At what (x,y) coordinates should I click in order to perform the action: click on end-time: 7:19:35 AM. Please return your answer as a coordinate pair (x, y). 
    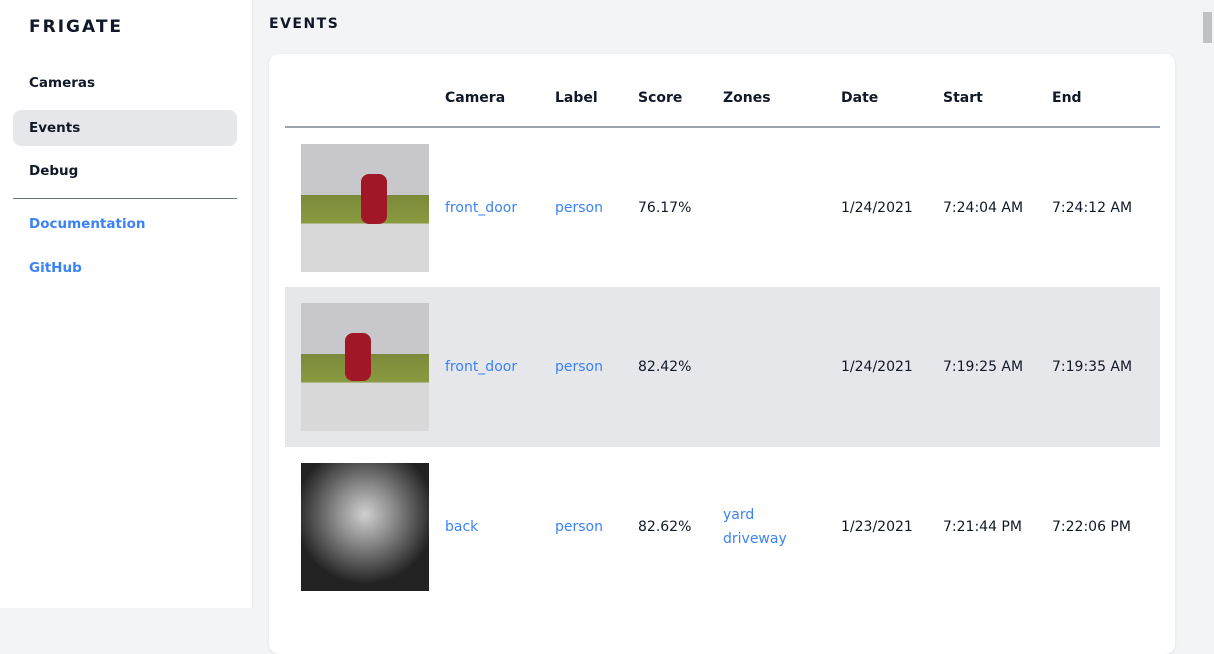
    Looking at the image, I should click on (1106, 367).